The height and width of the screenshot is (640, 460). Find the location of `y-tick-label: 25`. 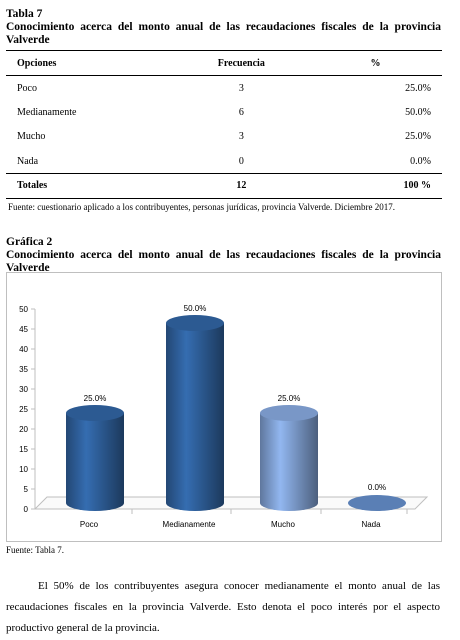

y-tick-label: 25 is located at coordinates (23, 409).